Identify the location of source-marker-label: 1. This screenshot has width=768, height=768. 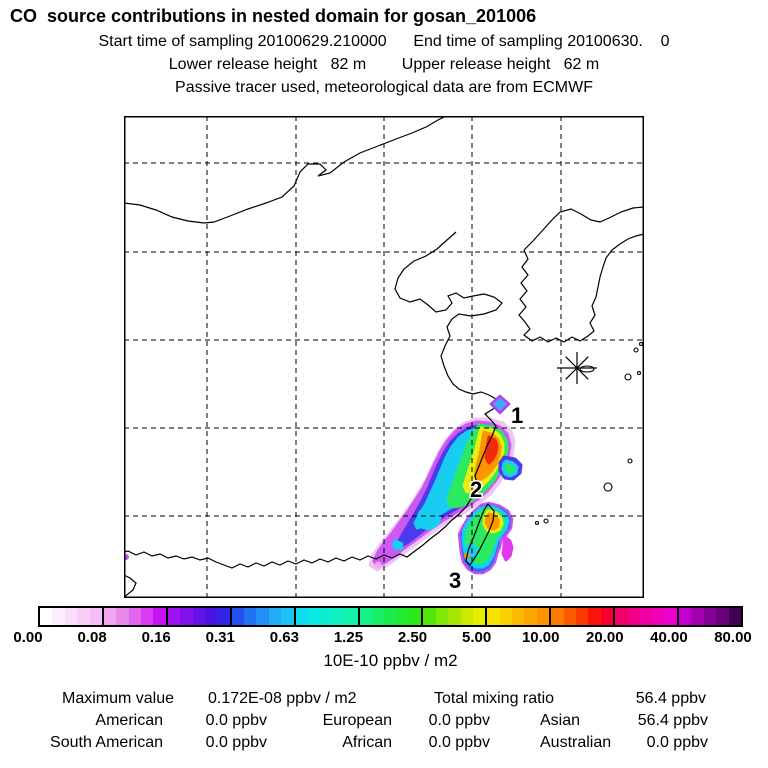
(517, 415).